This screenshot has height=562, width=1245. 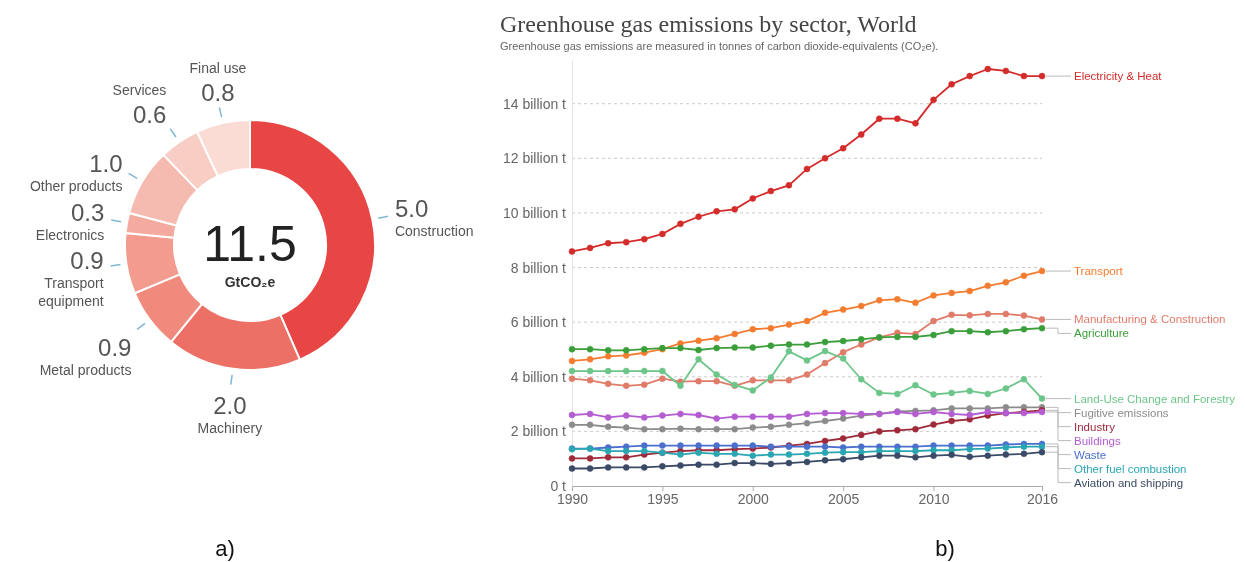 I want to click on data-label: 2.0, so click(x=230, y=405).